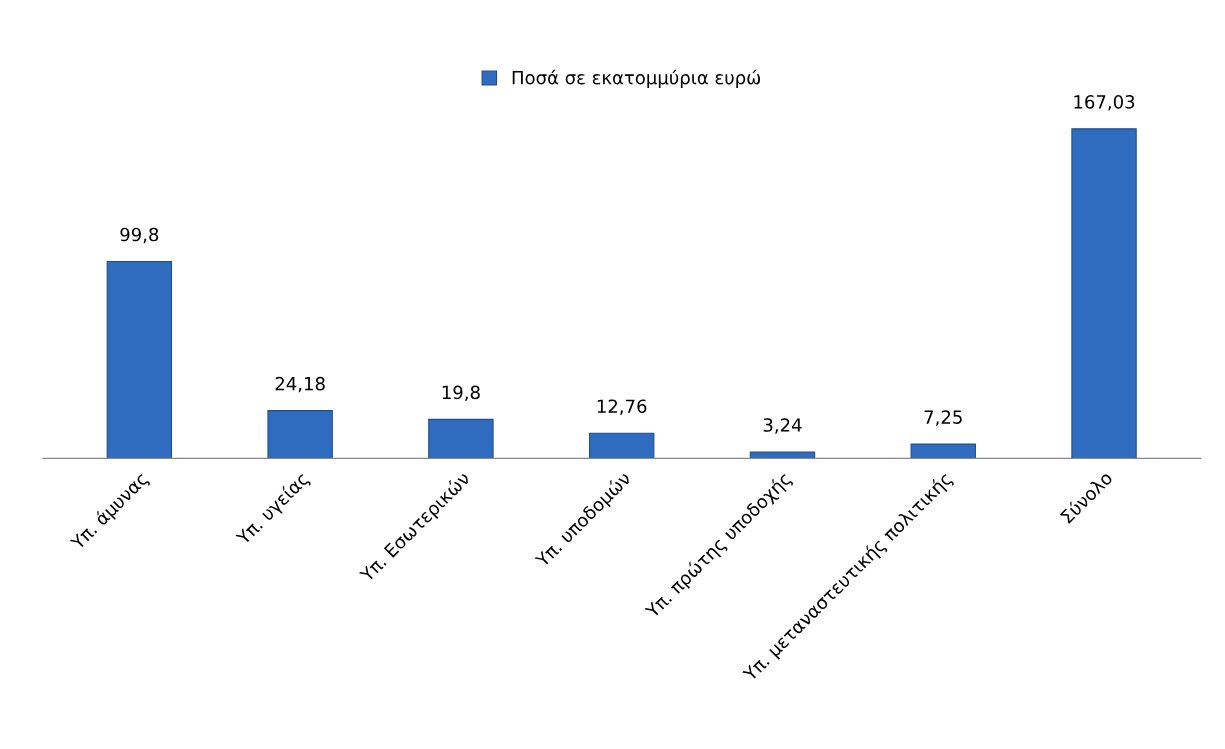 This screenshot has width=1225, height=749. I want to click on data-label: 12,76, so click(622, 407).